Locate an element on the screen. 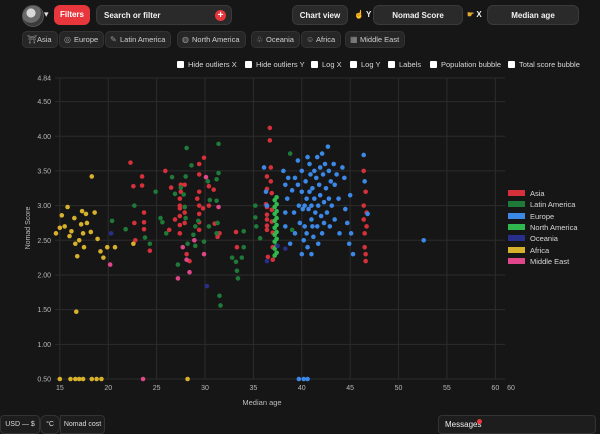 The width and height of the screenshot is (600, 434). temperature-unit-toggle: °C is located at coordinates (50, 424).